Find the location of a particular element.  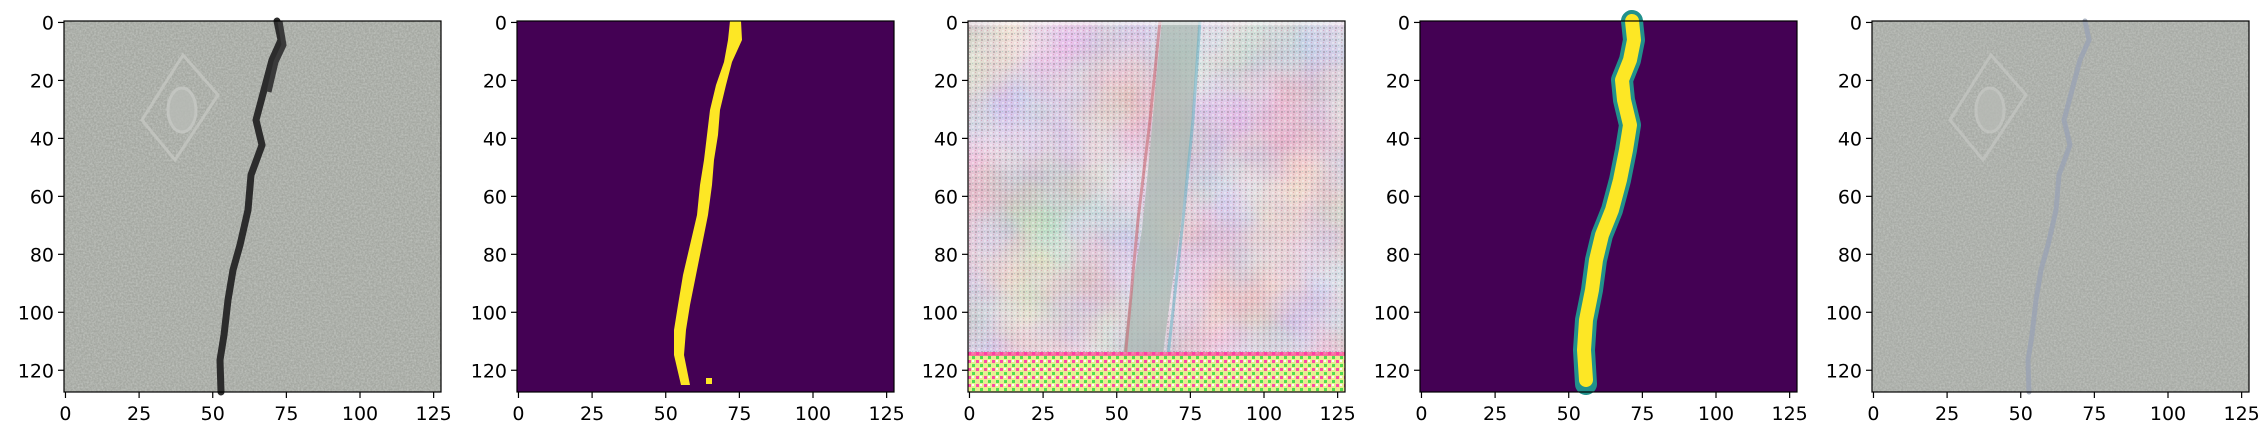

faded-crack-line is located at coordinates (2058, 206).